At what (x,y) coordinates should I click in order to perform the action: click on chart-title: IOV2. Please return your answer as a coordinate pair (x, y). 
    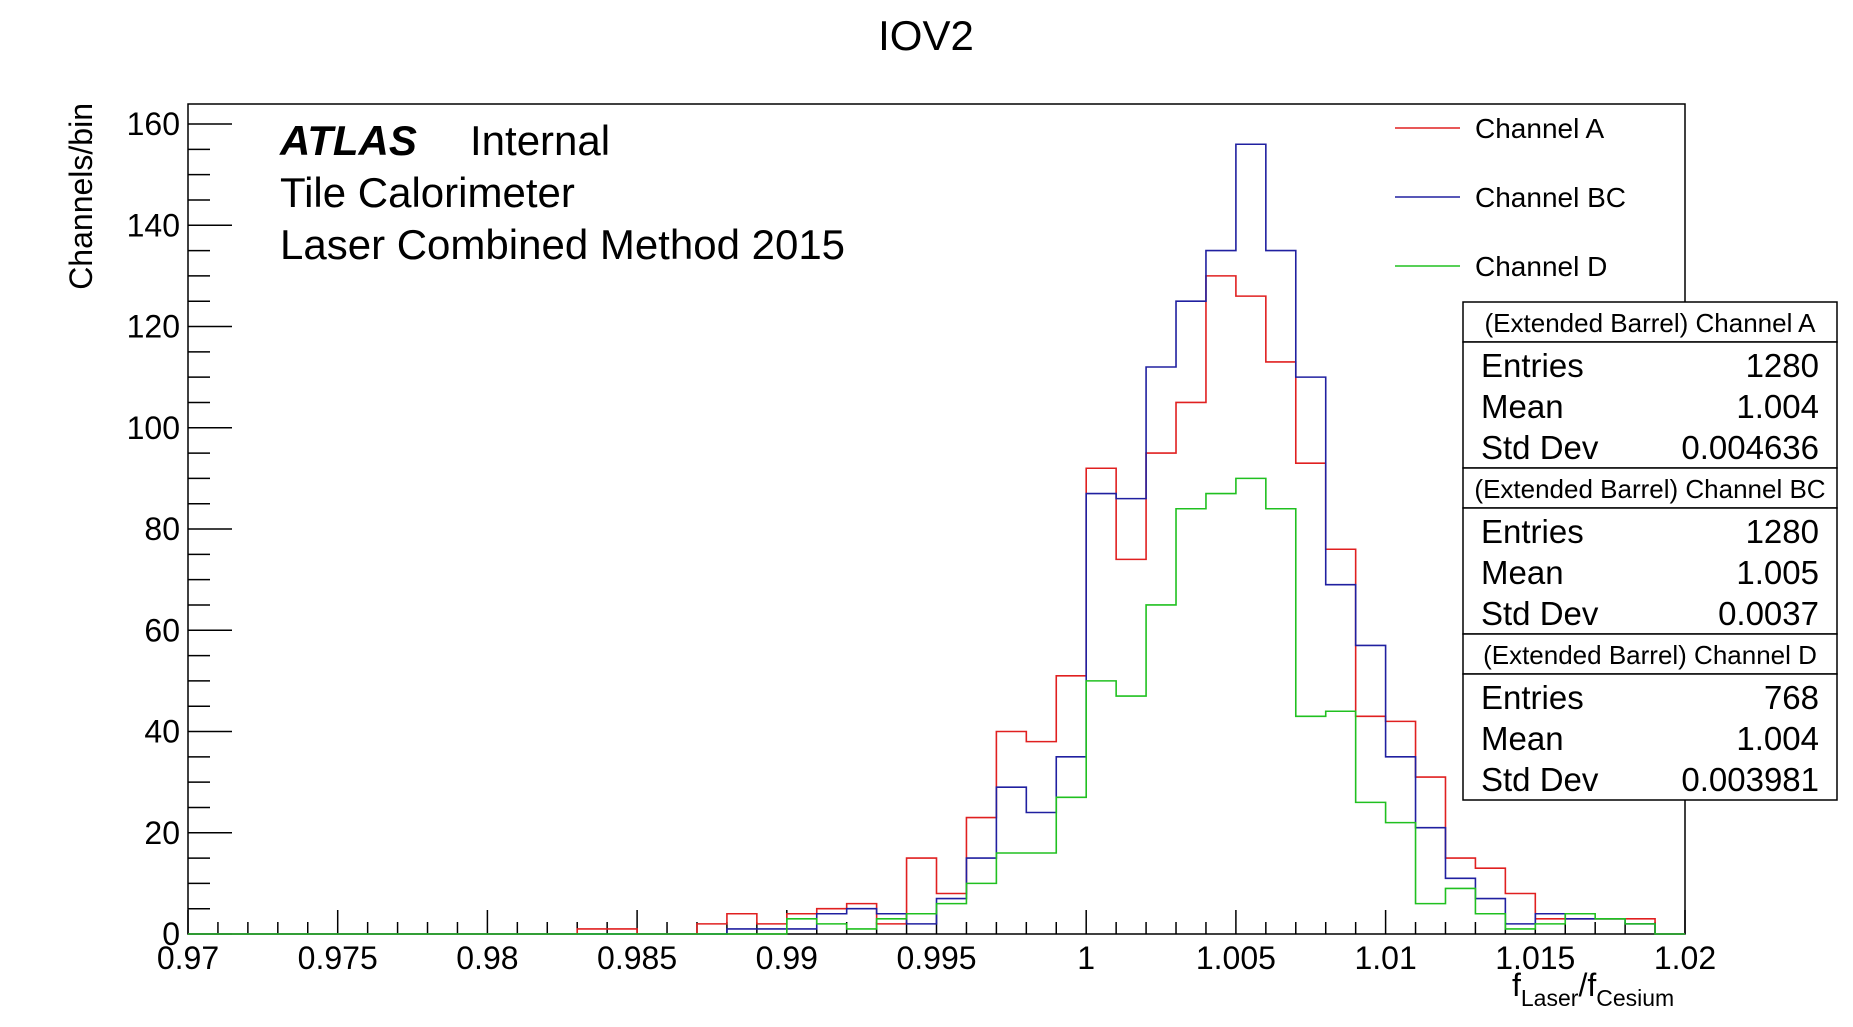
    Looking at the image, I should click on (926, 35).